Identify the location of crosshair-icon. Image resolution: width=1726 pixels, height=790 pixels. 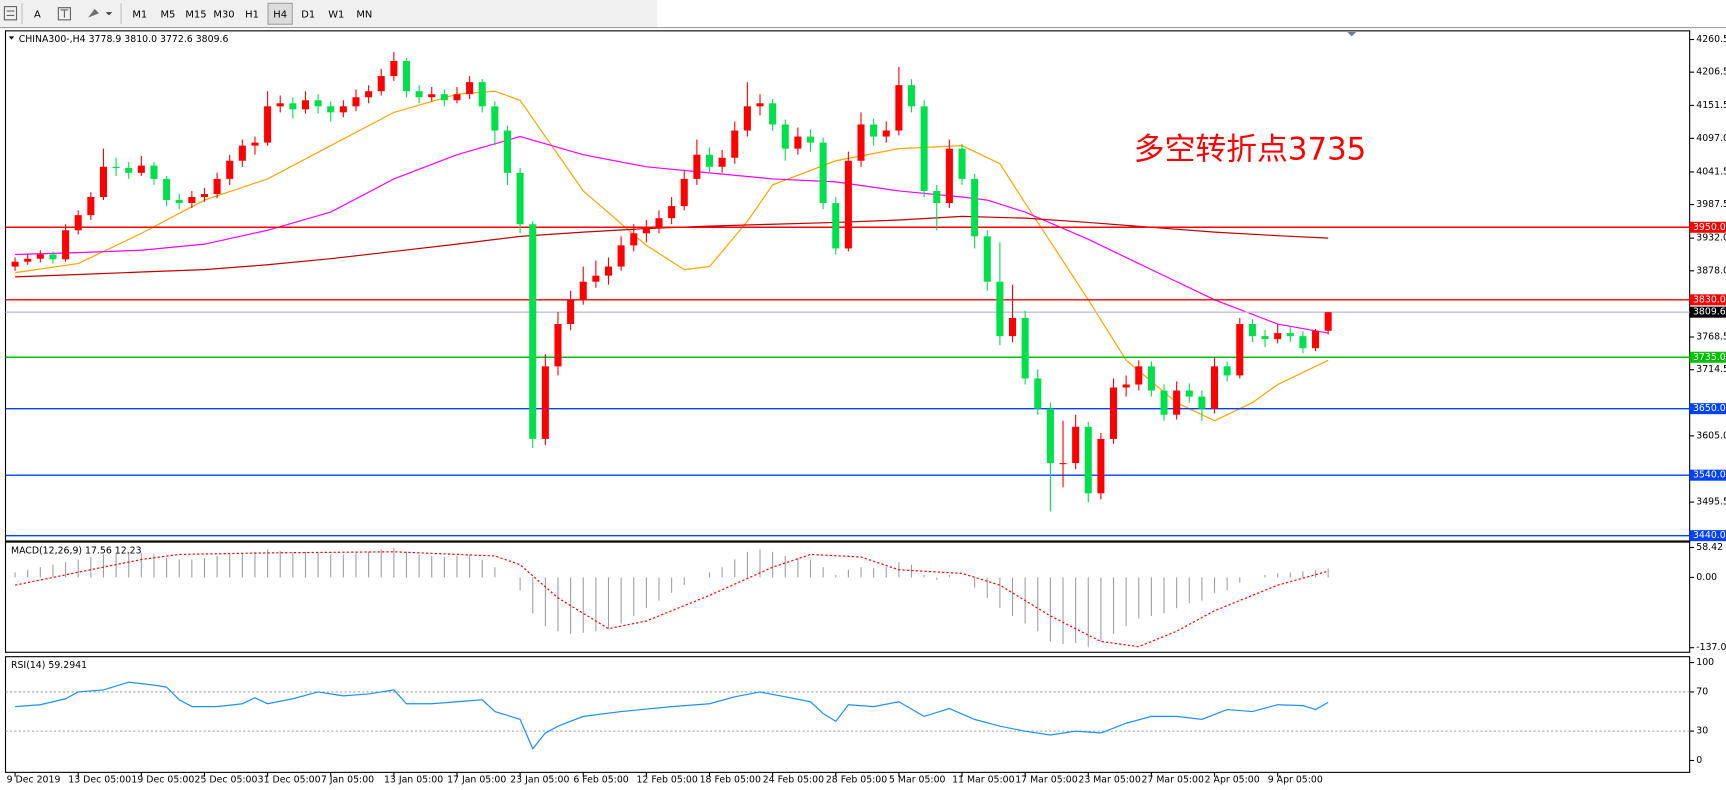
(10, 13).